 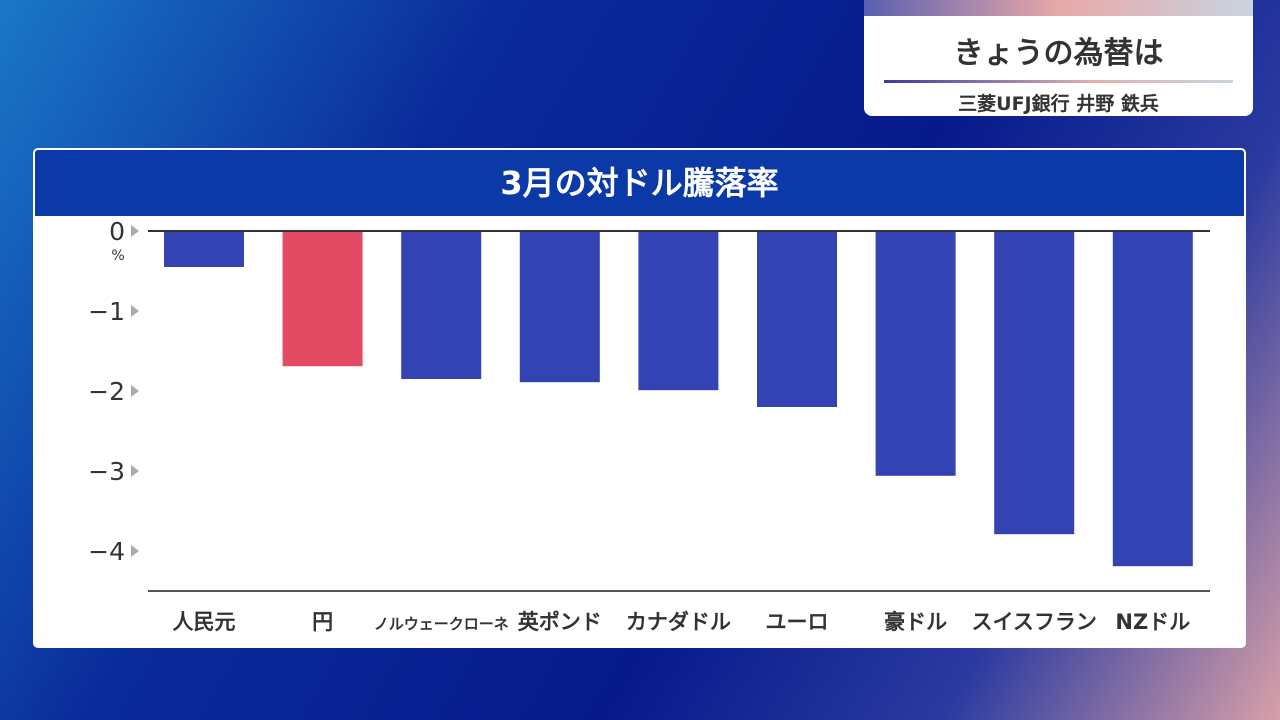 What do you see at coordinates (639, 183) in the screenshot?
I see `chart-title: 3月の対ドル騰落率` at bounding box center [639, 183].